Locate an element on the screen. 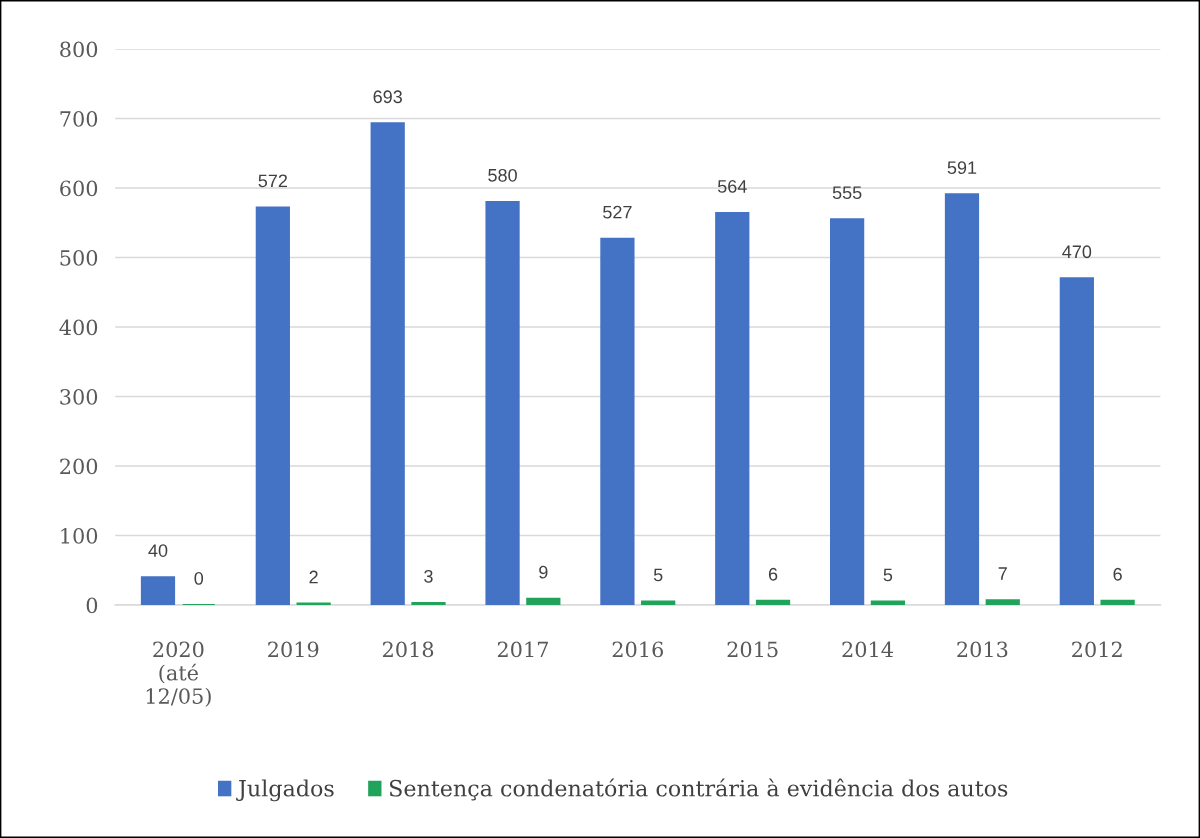  data-label: 9 is located at coordinates (543, 572).